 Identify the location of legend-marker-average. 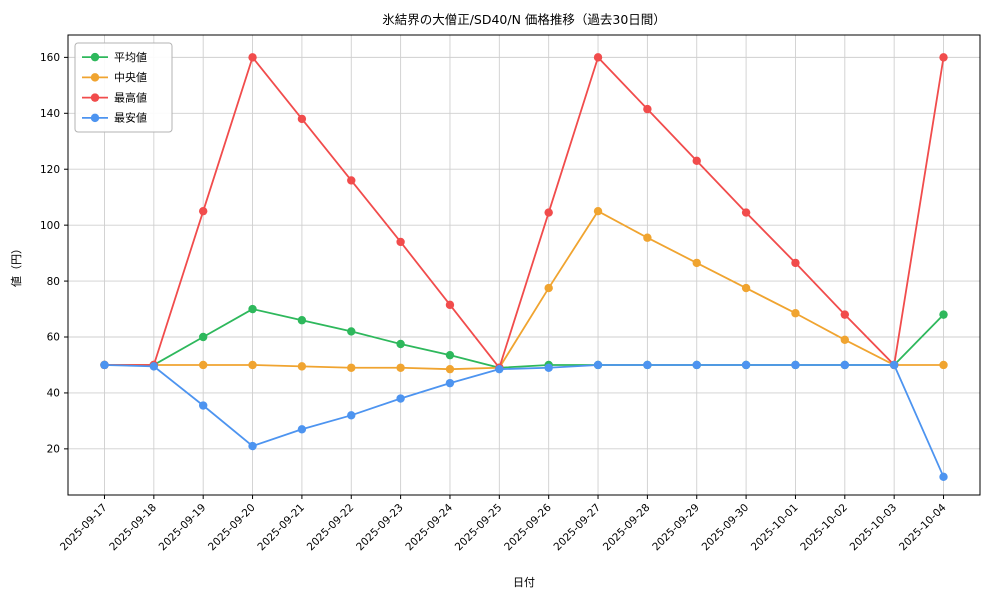
(95, 57).